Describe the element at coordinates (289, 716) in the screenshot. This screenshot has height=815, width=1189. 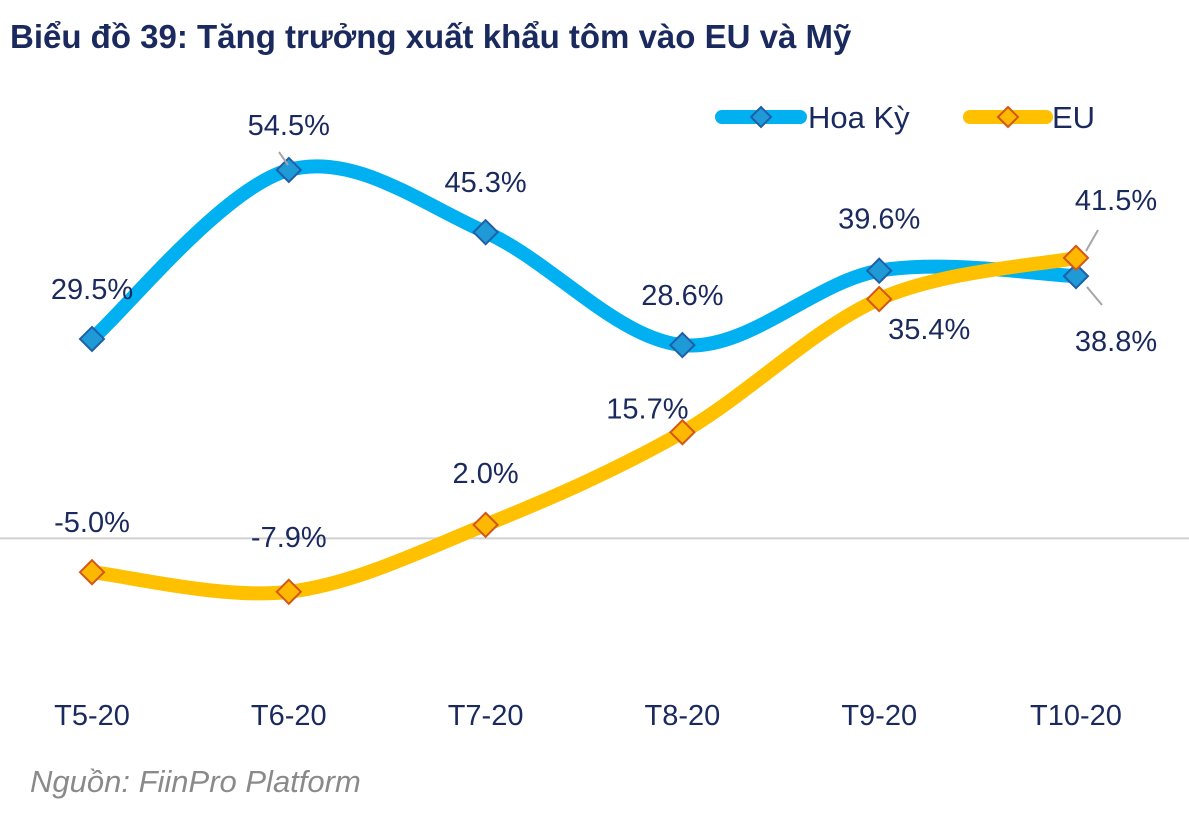
I see `x-tick-label: T6-20` at that location.